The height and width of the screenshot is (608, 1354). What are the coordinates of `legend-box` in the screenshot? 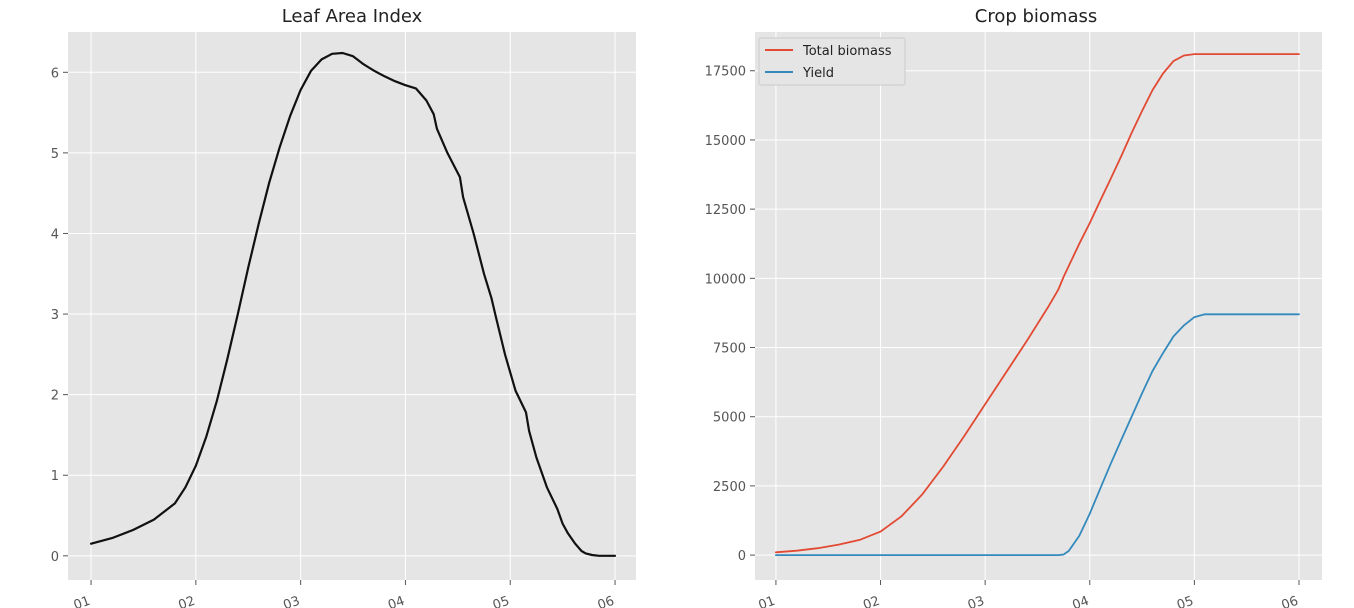 It's located at (832, 61).